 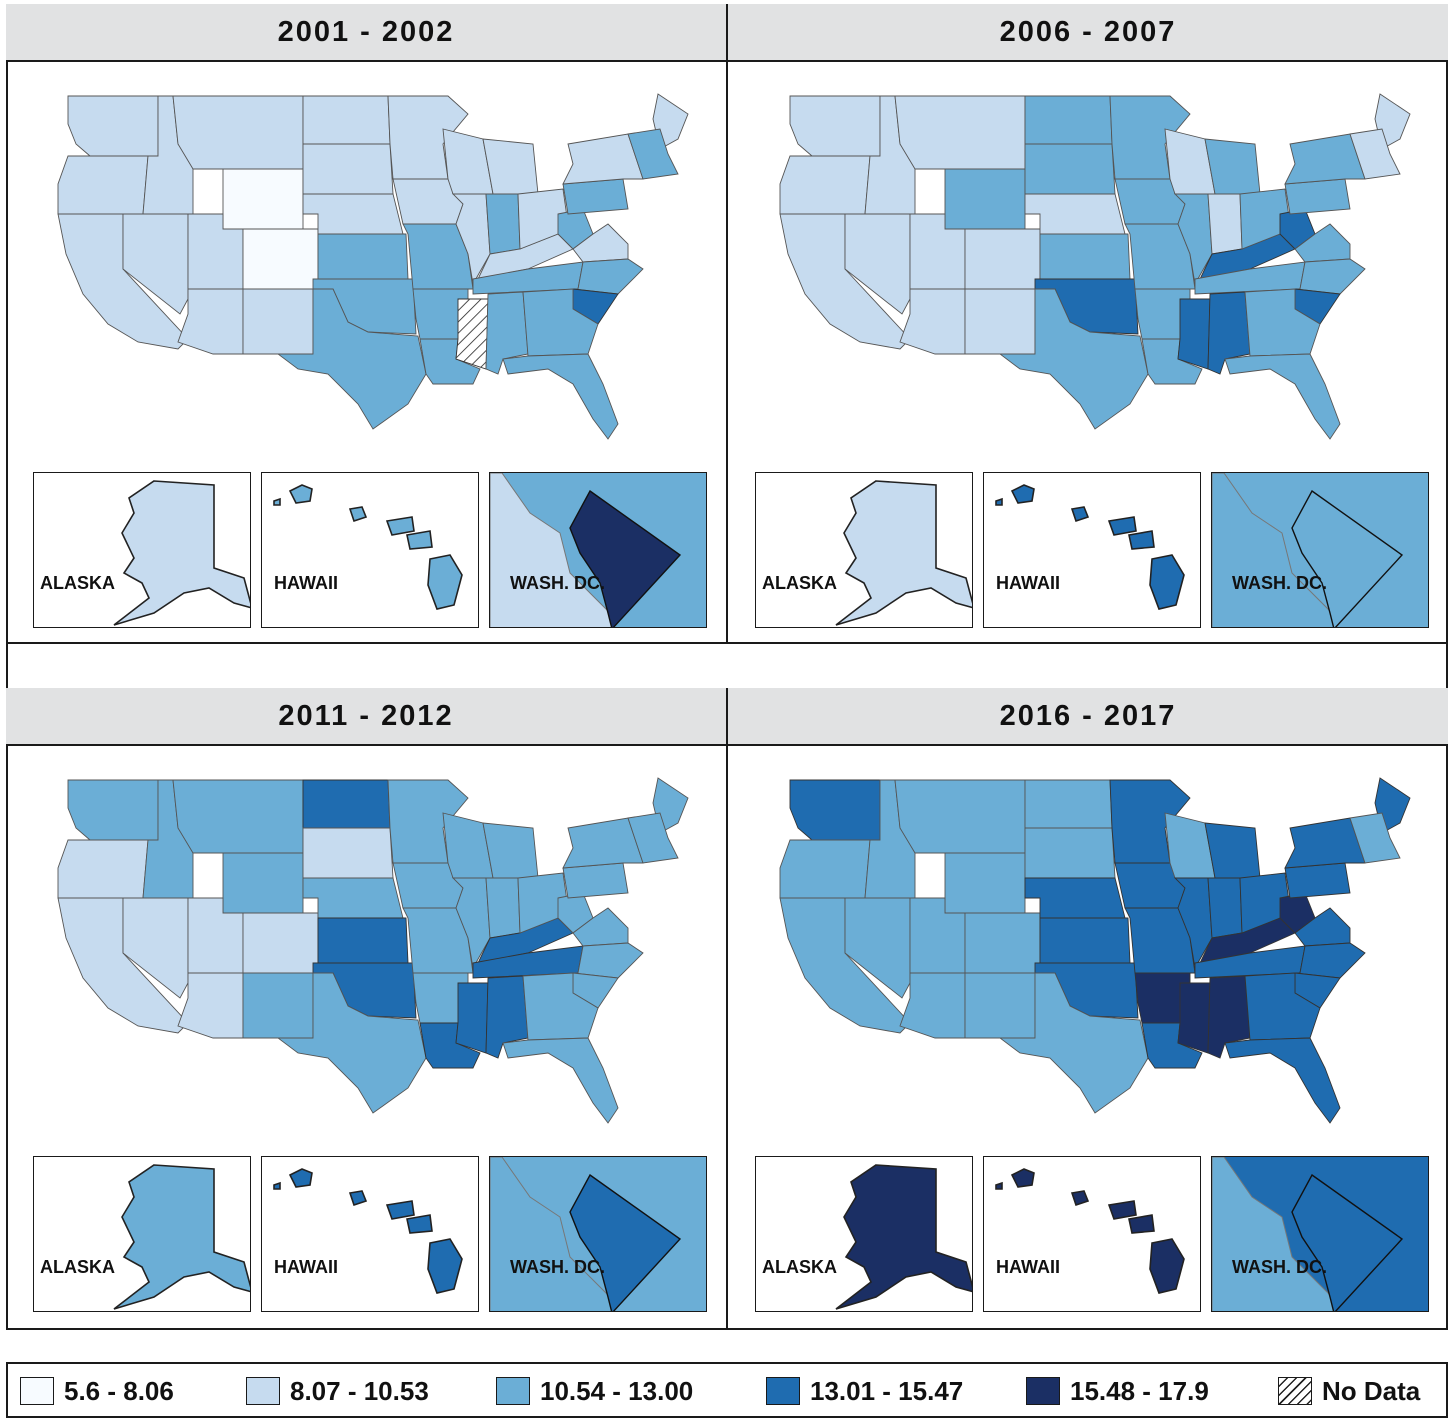 I want to click on legend-label: No Data, so click(x=1371, y=1390).